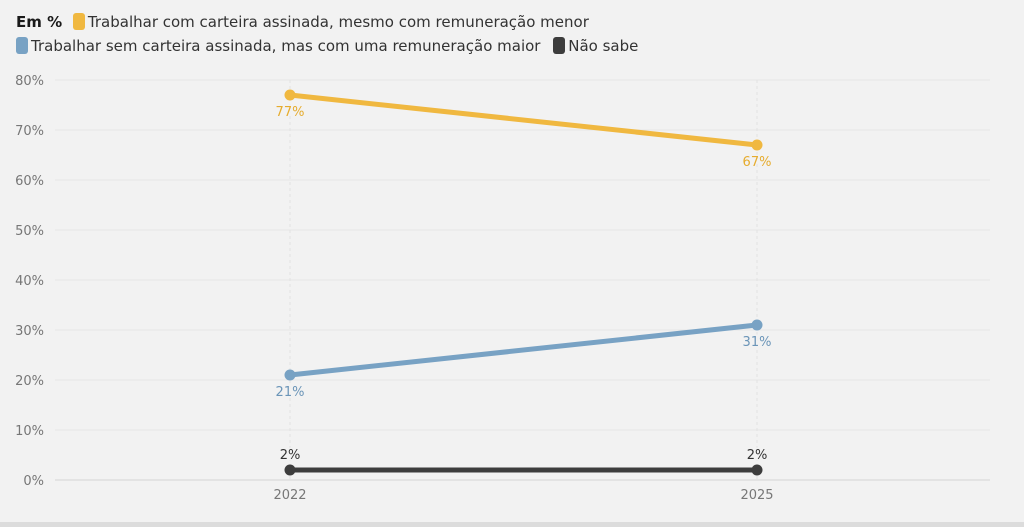  I want to click on data-label: 21%, so click(290, 392).